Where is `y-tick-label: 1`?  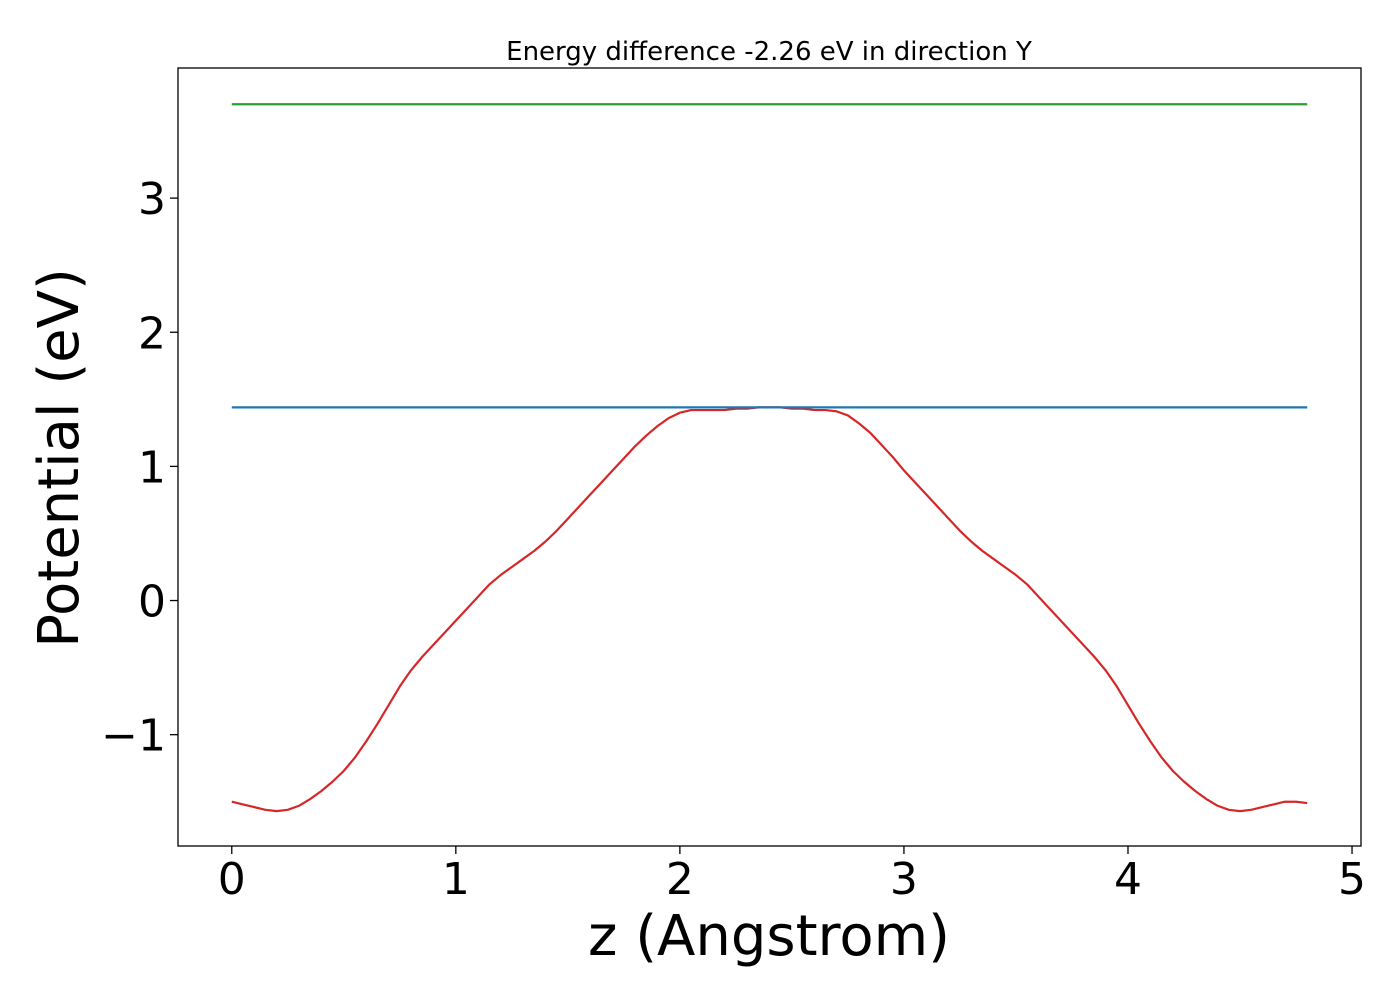 y-tick-label: 1 is located at coordinates (152, 467).